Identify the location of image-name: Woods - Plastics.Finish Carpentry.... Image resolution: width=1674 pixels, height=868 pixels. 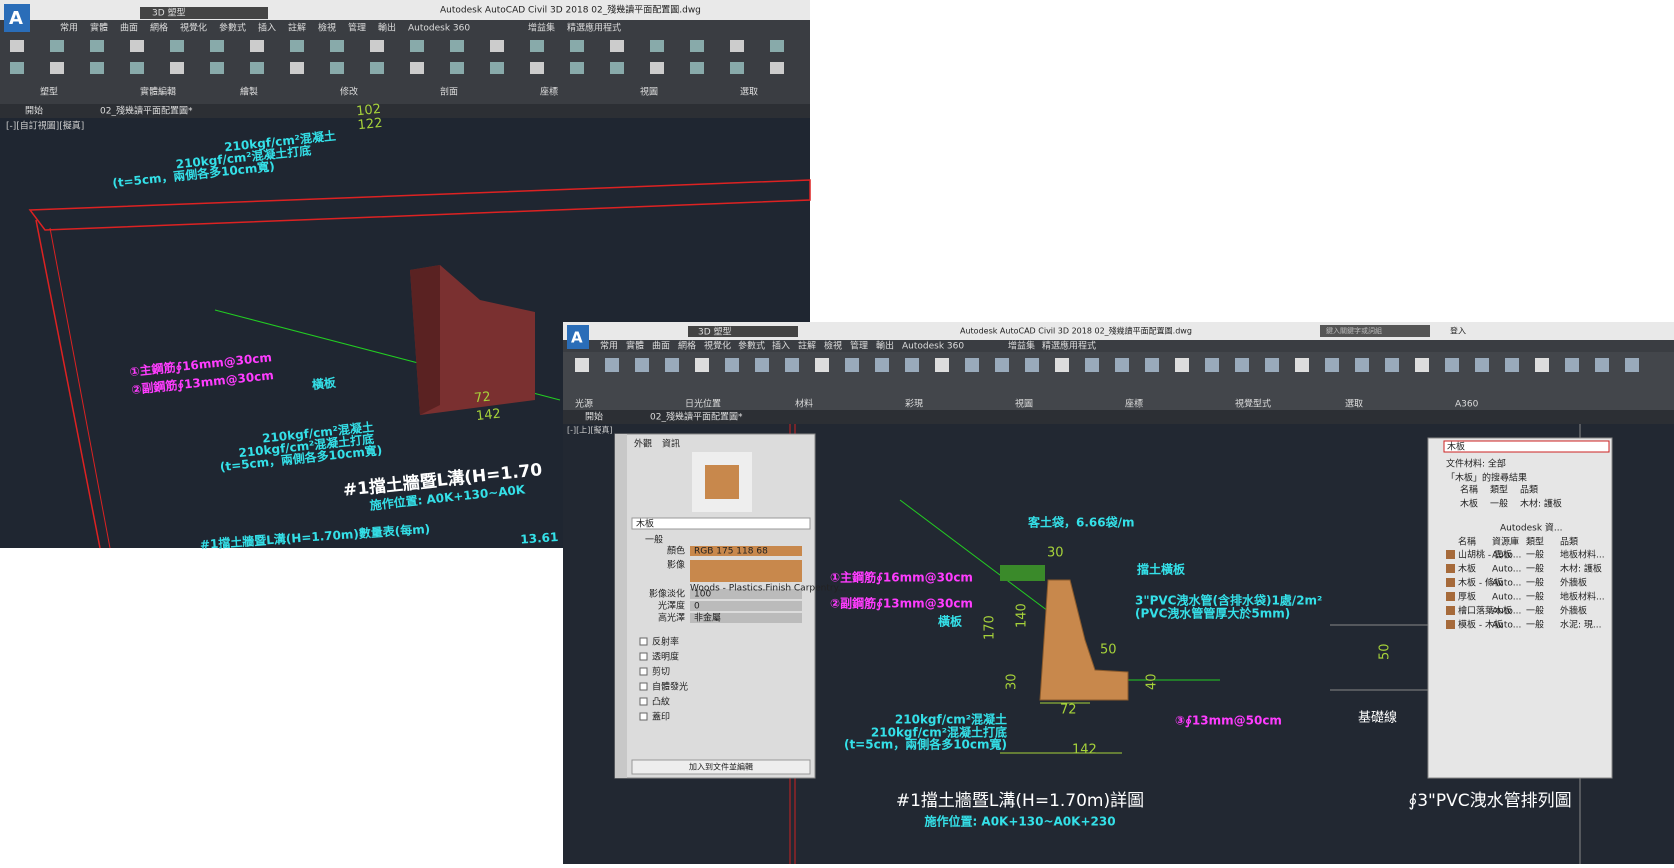
(768, 589).